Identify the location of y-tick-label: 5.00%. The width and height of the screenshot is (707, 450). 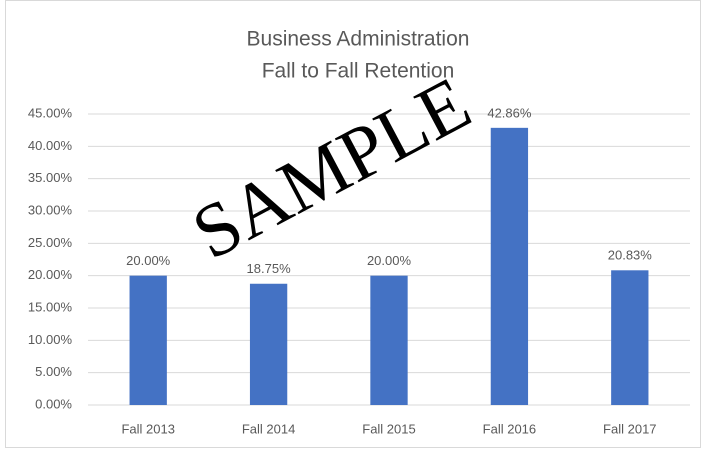
(53, 371).